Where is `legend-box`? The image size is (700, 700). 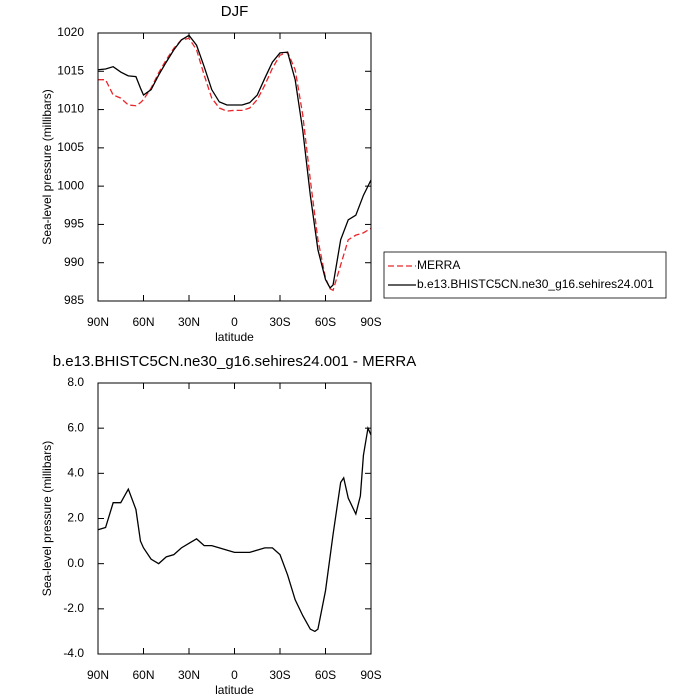
legend-box is located at coordinates (525, 275).